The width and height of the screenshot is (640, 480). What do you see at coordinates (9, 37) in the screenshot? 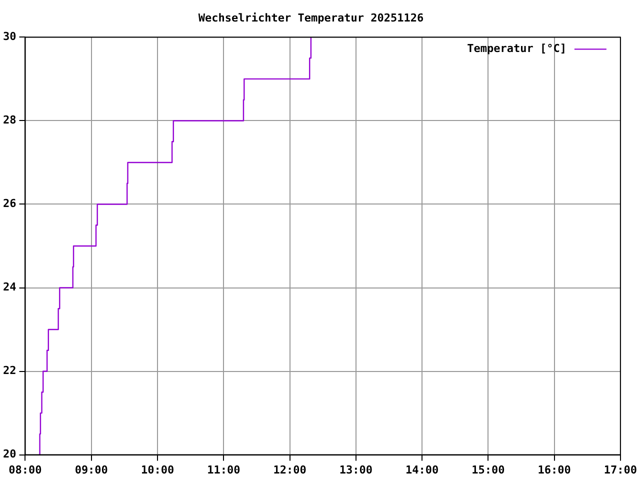
I see `y-tick-label: 30` at bounding box center [9, 37].